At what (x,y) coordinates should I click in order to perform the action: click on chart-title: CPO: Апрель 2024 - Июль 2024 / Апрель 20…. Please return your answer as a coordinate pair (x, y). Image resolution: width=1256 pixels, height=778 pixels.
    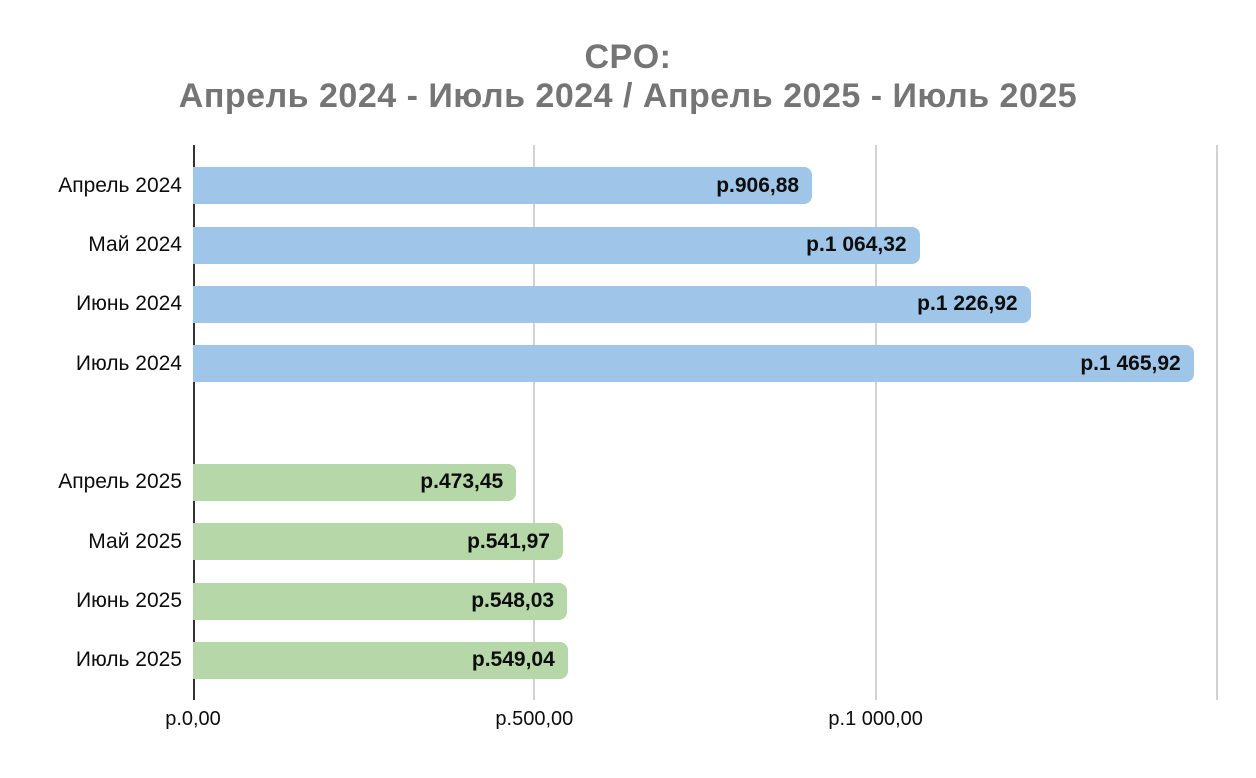
    Looking at the image, I should click on (628, 77).